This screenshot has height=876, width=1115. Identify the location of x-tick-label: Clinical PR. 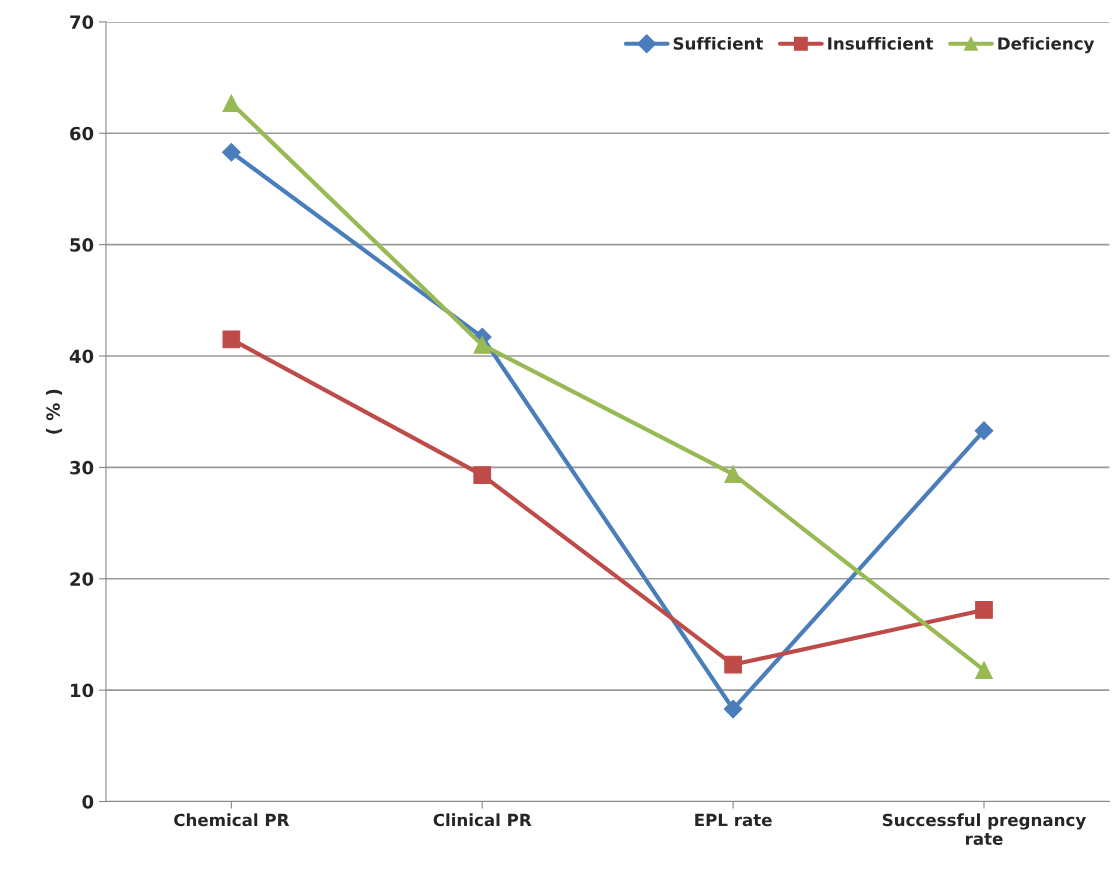
(482, 820).